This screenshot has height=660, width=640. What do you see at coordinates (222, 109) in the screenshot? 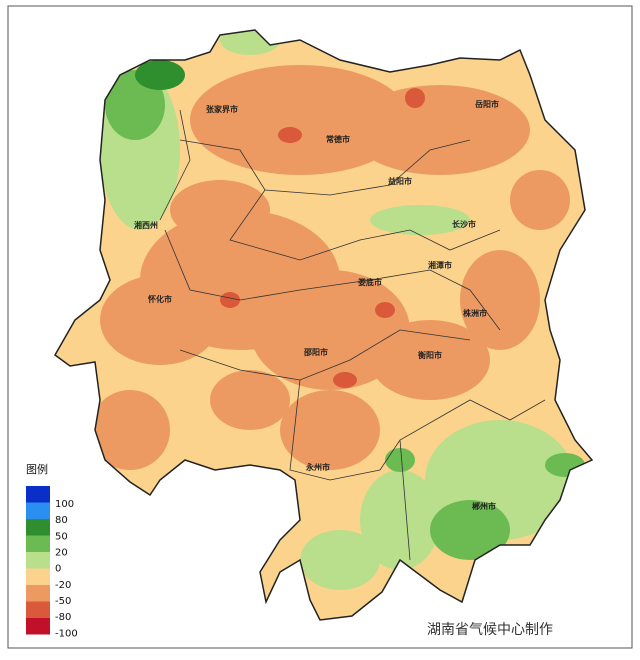
I see `city-label: 张家界市` at bounding box center [222, 109].